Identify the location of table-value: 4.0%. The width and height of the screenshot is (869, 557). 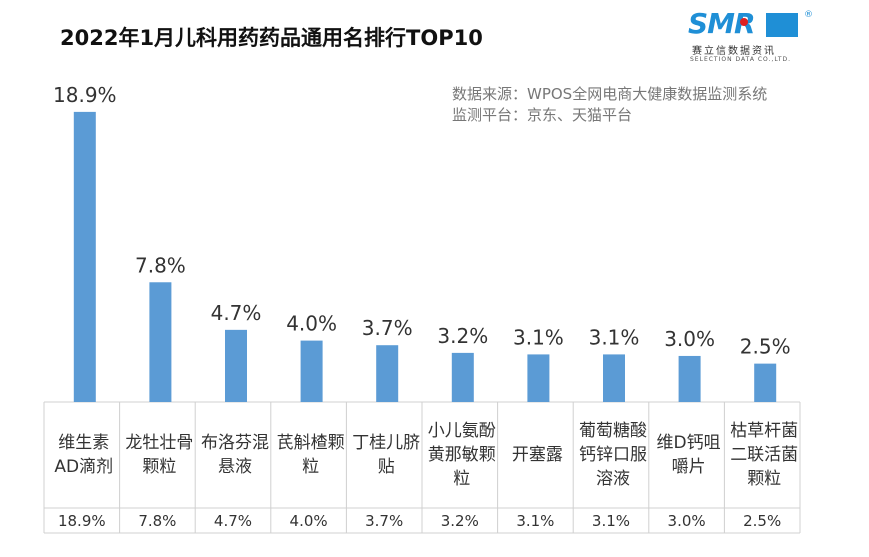
(308, 520).